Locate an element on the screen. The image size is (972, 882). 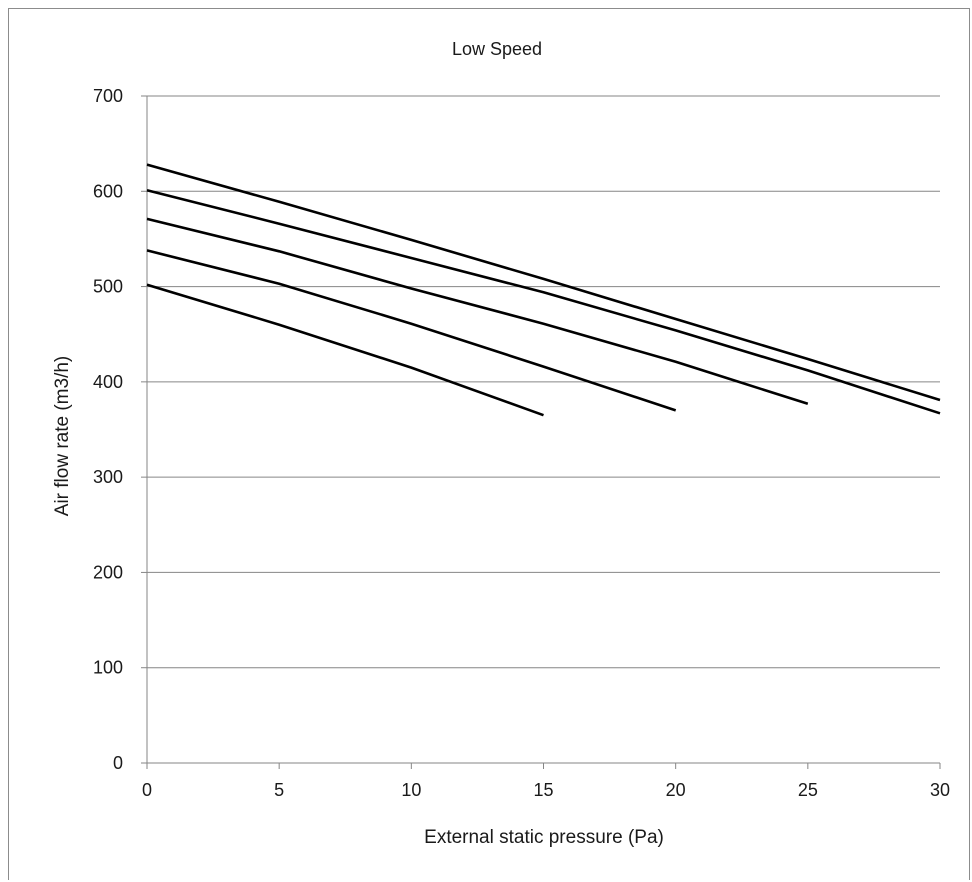
y-tick-label-500: 500 is located at coordinates (108, 287).